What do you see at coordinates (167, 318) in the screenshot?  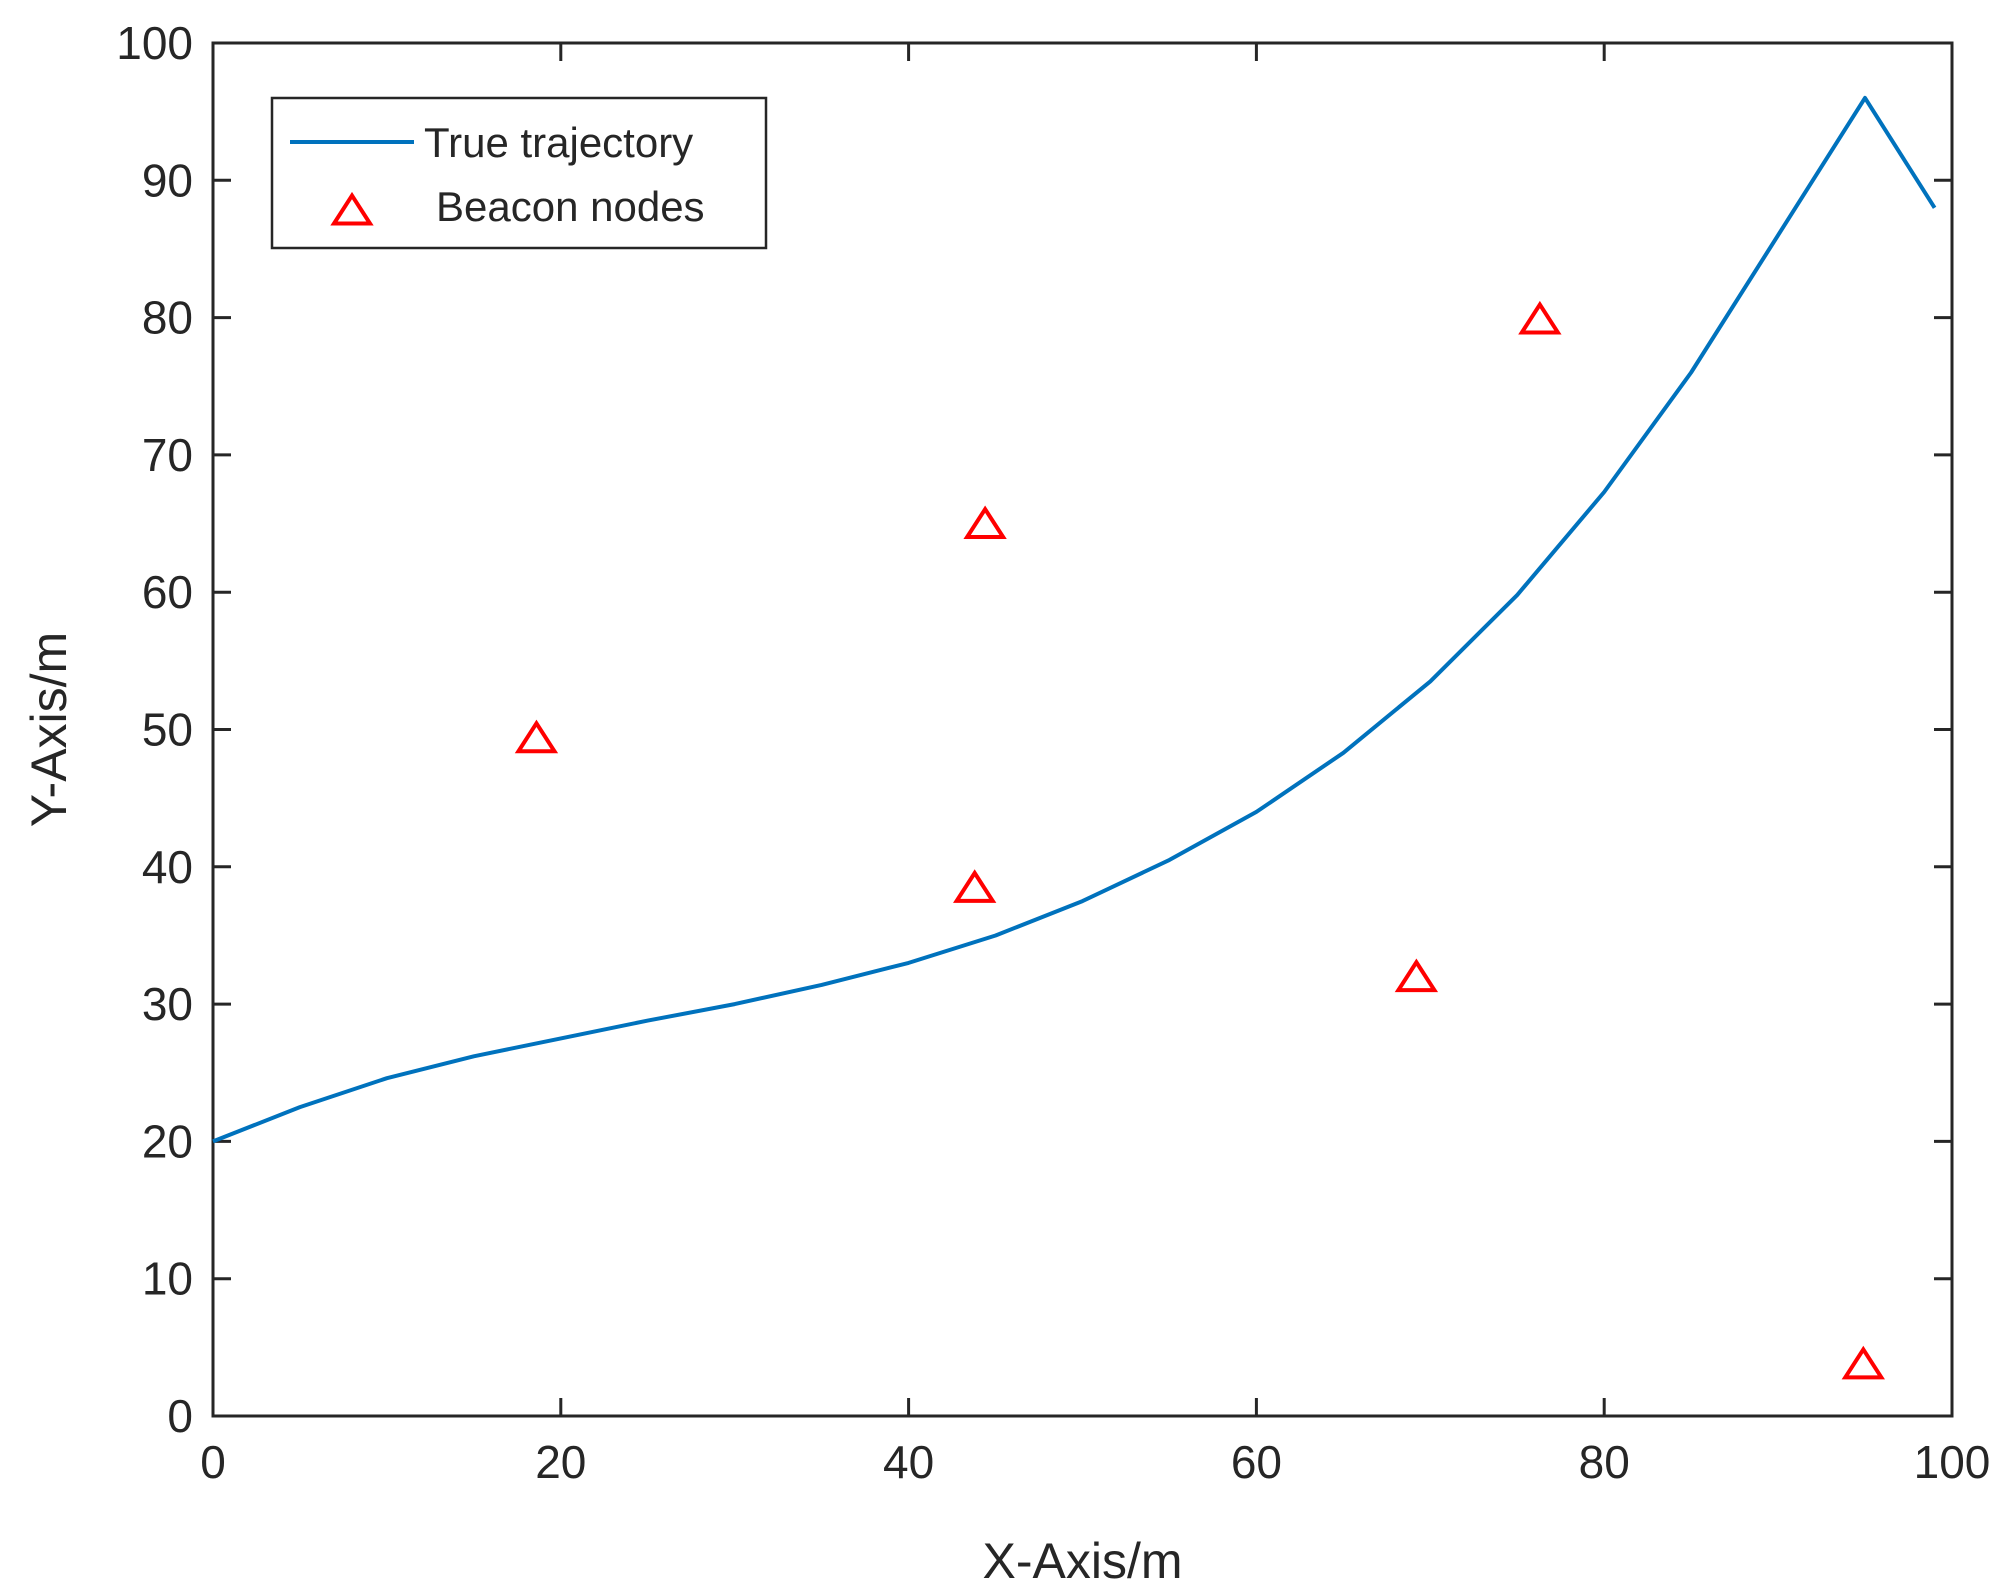 I see `y-tick-label: 80` at bounding box center [167, 318].